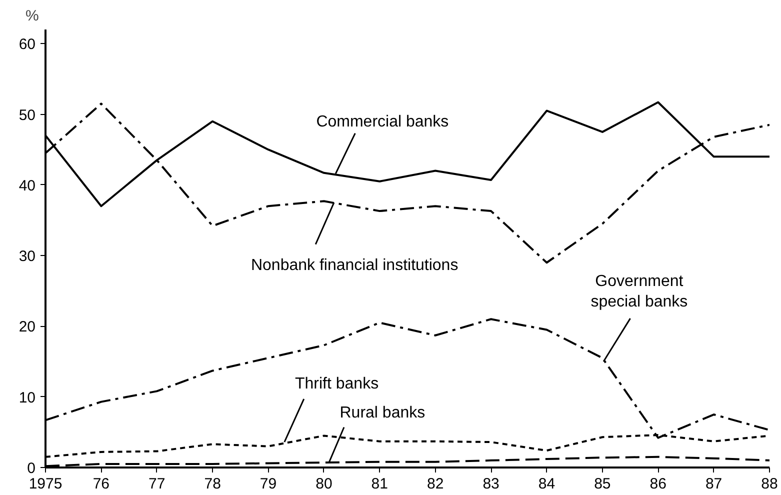 Image resolution: width=781 pixels, height=495 pixels. Describe the element at coordinates (354, 265) in the screenshot. I see `text: Nonbank financial institutions` at that location.